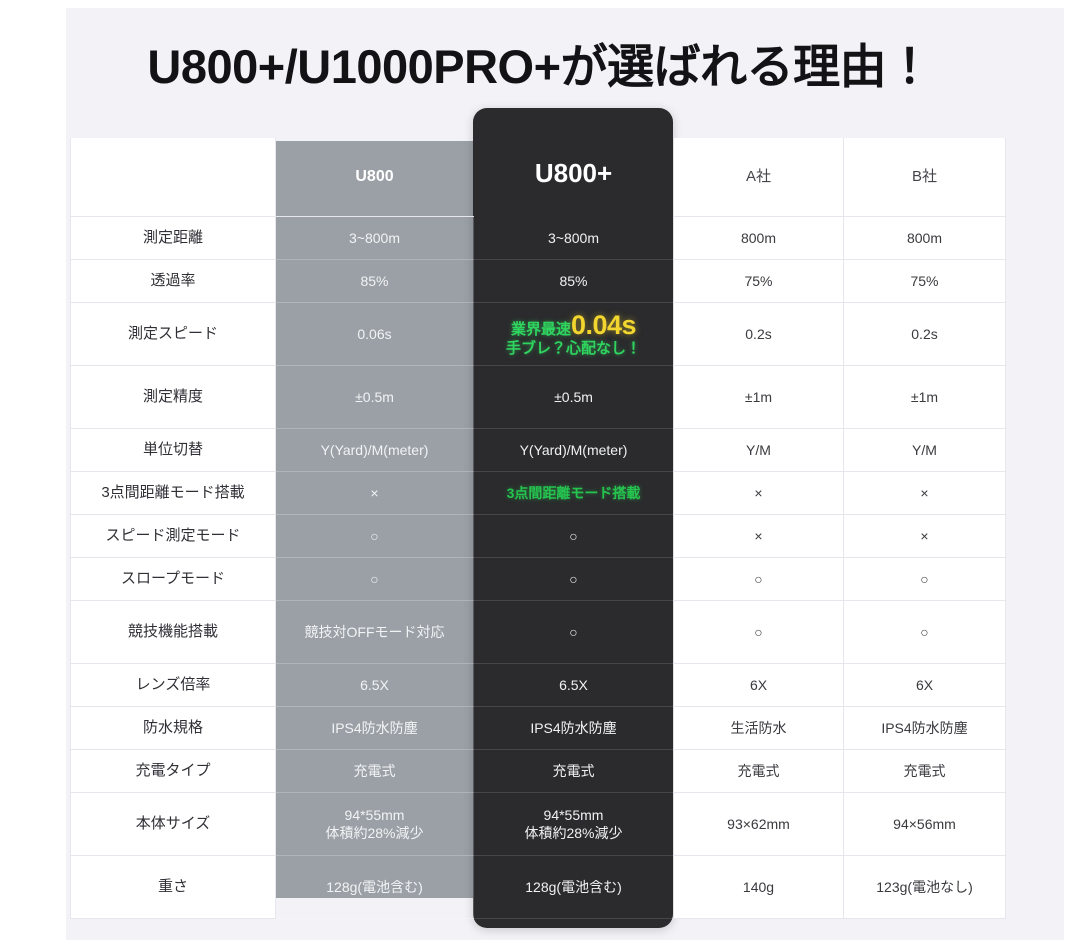 This screenshot has height=940, width=1080. What do you see at coordinates (573, 824) in the screenshot?
I see `cell-u800-plus: 94*55mm 体積約28%減少` at bounding box center [573, 824].